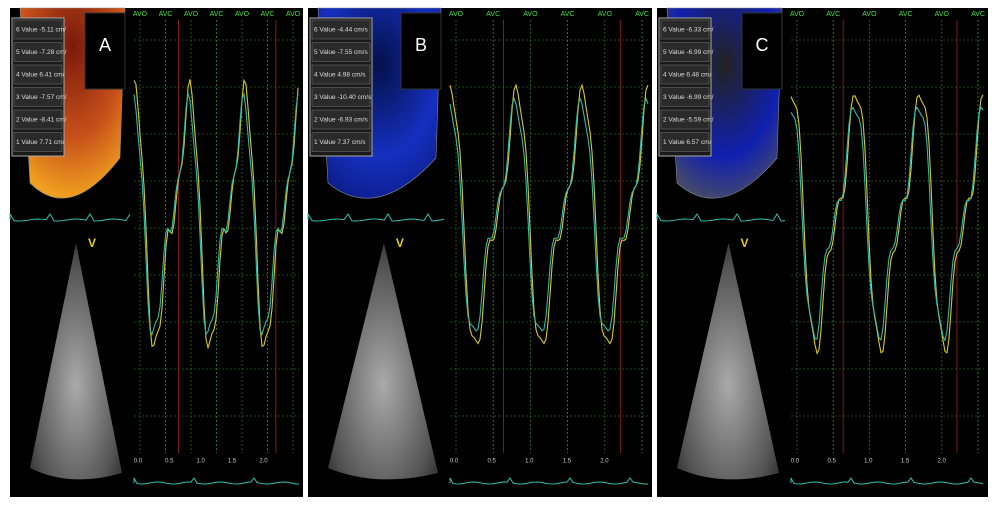 The height and width of the screenshot is (505, 995). Describe the element at coordinates (41, 52) in the screenshot. I see `value-text: 5 Value -7.28 cm/` at that location.